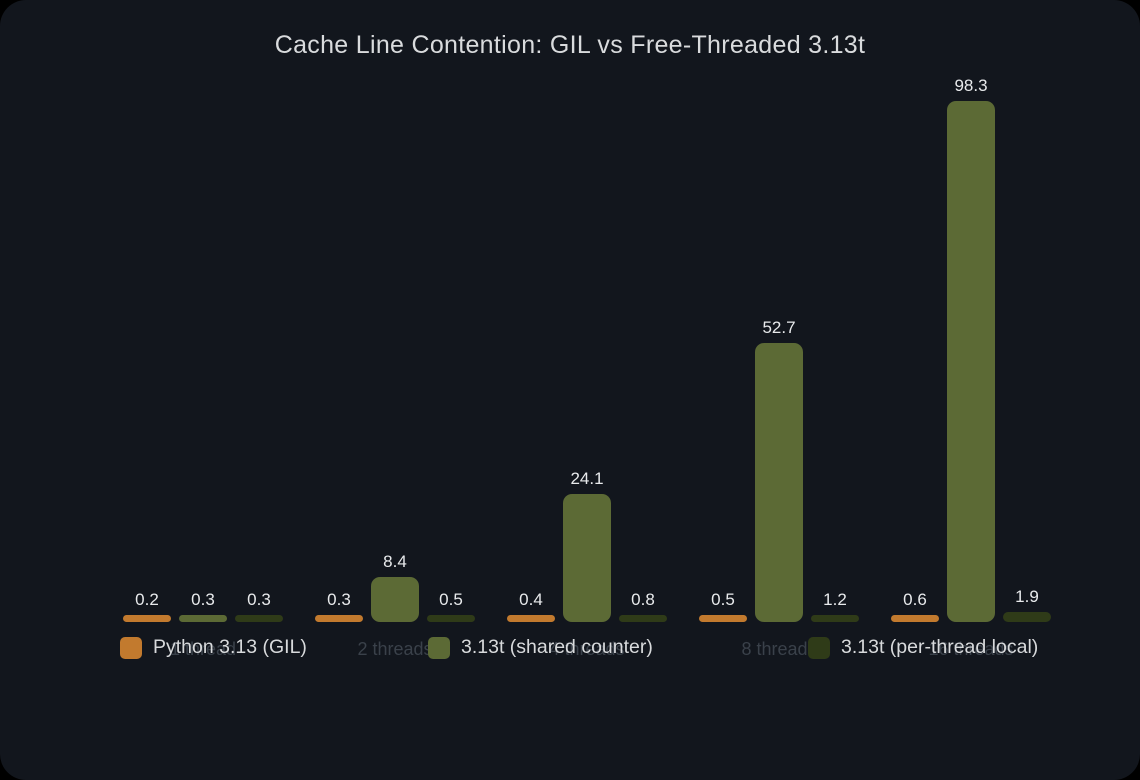 This screenshot has width=1140, height=780. Describe the element at coordinates (203, 649) in the screenshot. I see `x-tick-label: 1 thread` at that location.